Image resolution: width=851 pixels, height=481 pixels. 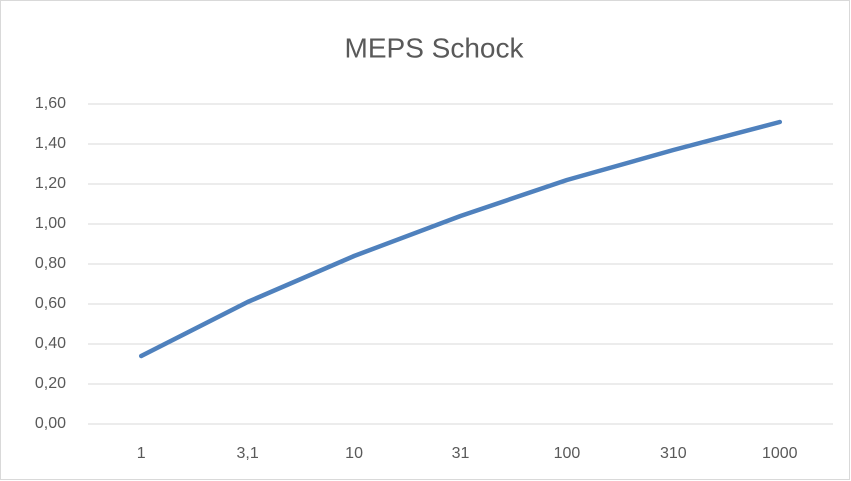 I want to click on y-tick-label: 0,20, so click(x=50, y=383).